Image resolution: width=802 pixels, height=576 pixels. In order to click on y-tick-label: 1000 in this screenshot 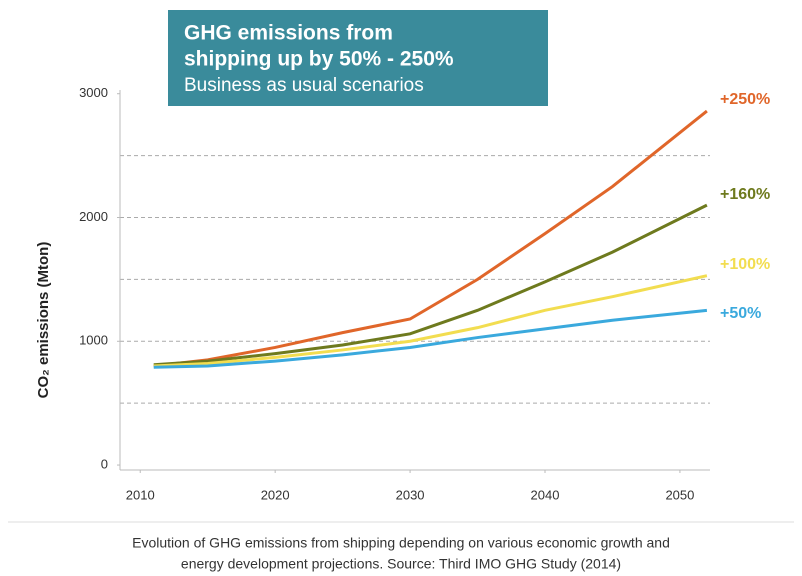, I will do `click(93, 340)`.